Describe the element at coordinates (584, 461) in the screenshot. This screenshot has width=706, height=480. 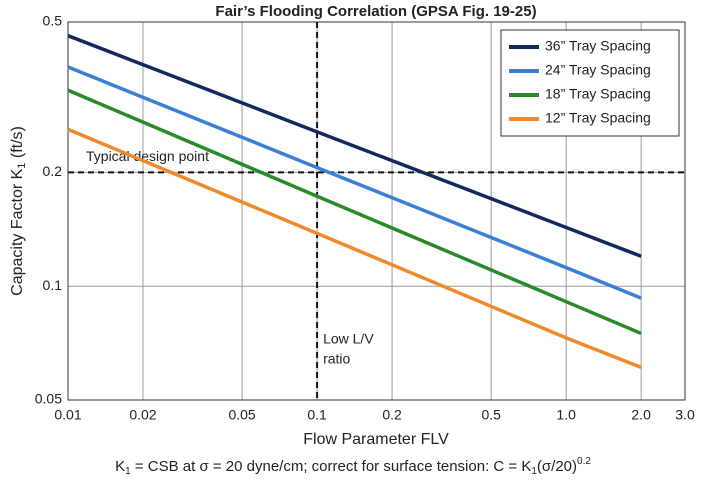
I see `footnote-sup: 0.2` at that location.